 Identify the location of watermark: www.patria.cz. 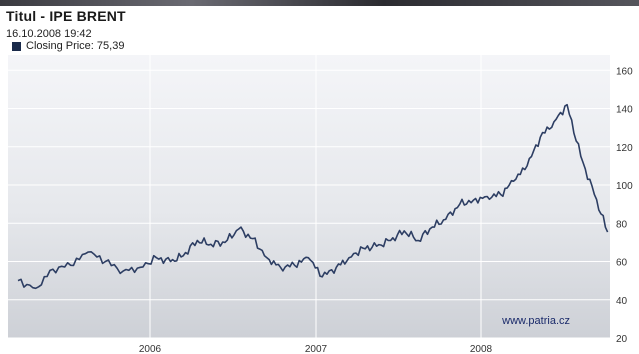
(535, 321).